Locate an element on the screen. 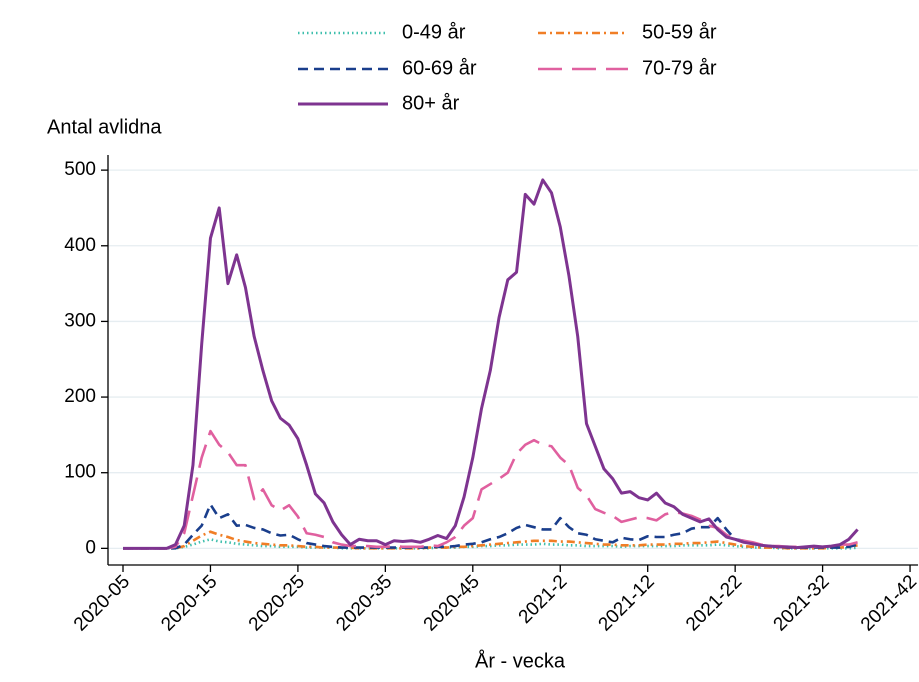  y-tick-label: 300 is located at coordinates (80, 320).